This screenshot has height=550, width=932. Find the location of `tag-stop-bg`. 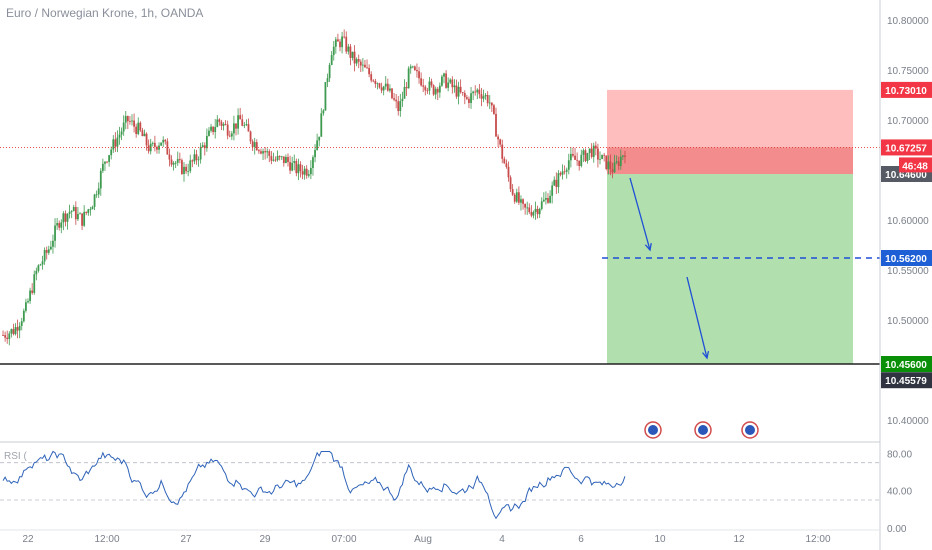

tag-stop-bg is located at coordinates (906, 364).